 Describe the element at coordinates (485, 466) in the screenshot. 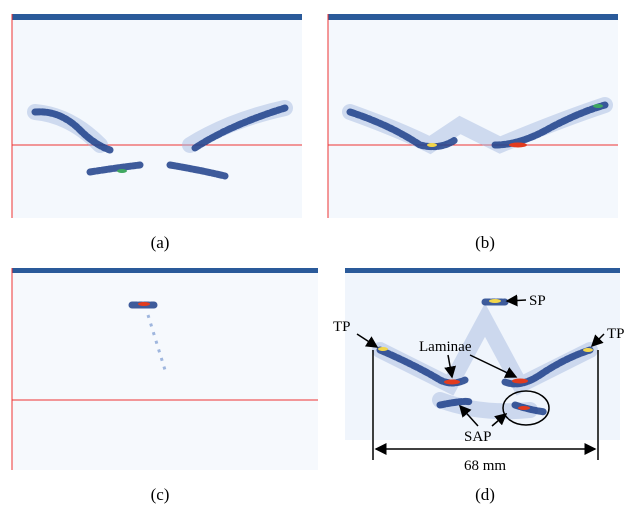

I see `label-width: 68 mm` at that location.